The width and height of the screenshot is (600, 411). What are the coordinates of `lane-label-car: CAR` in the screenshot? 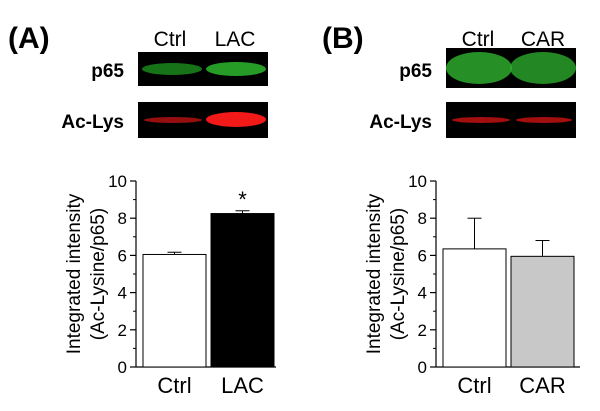 It's located at (543, 39).